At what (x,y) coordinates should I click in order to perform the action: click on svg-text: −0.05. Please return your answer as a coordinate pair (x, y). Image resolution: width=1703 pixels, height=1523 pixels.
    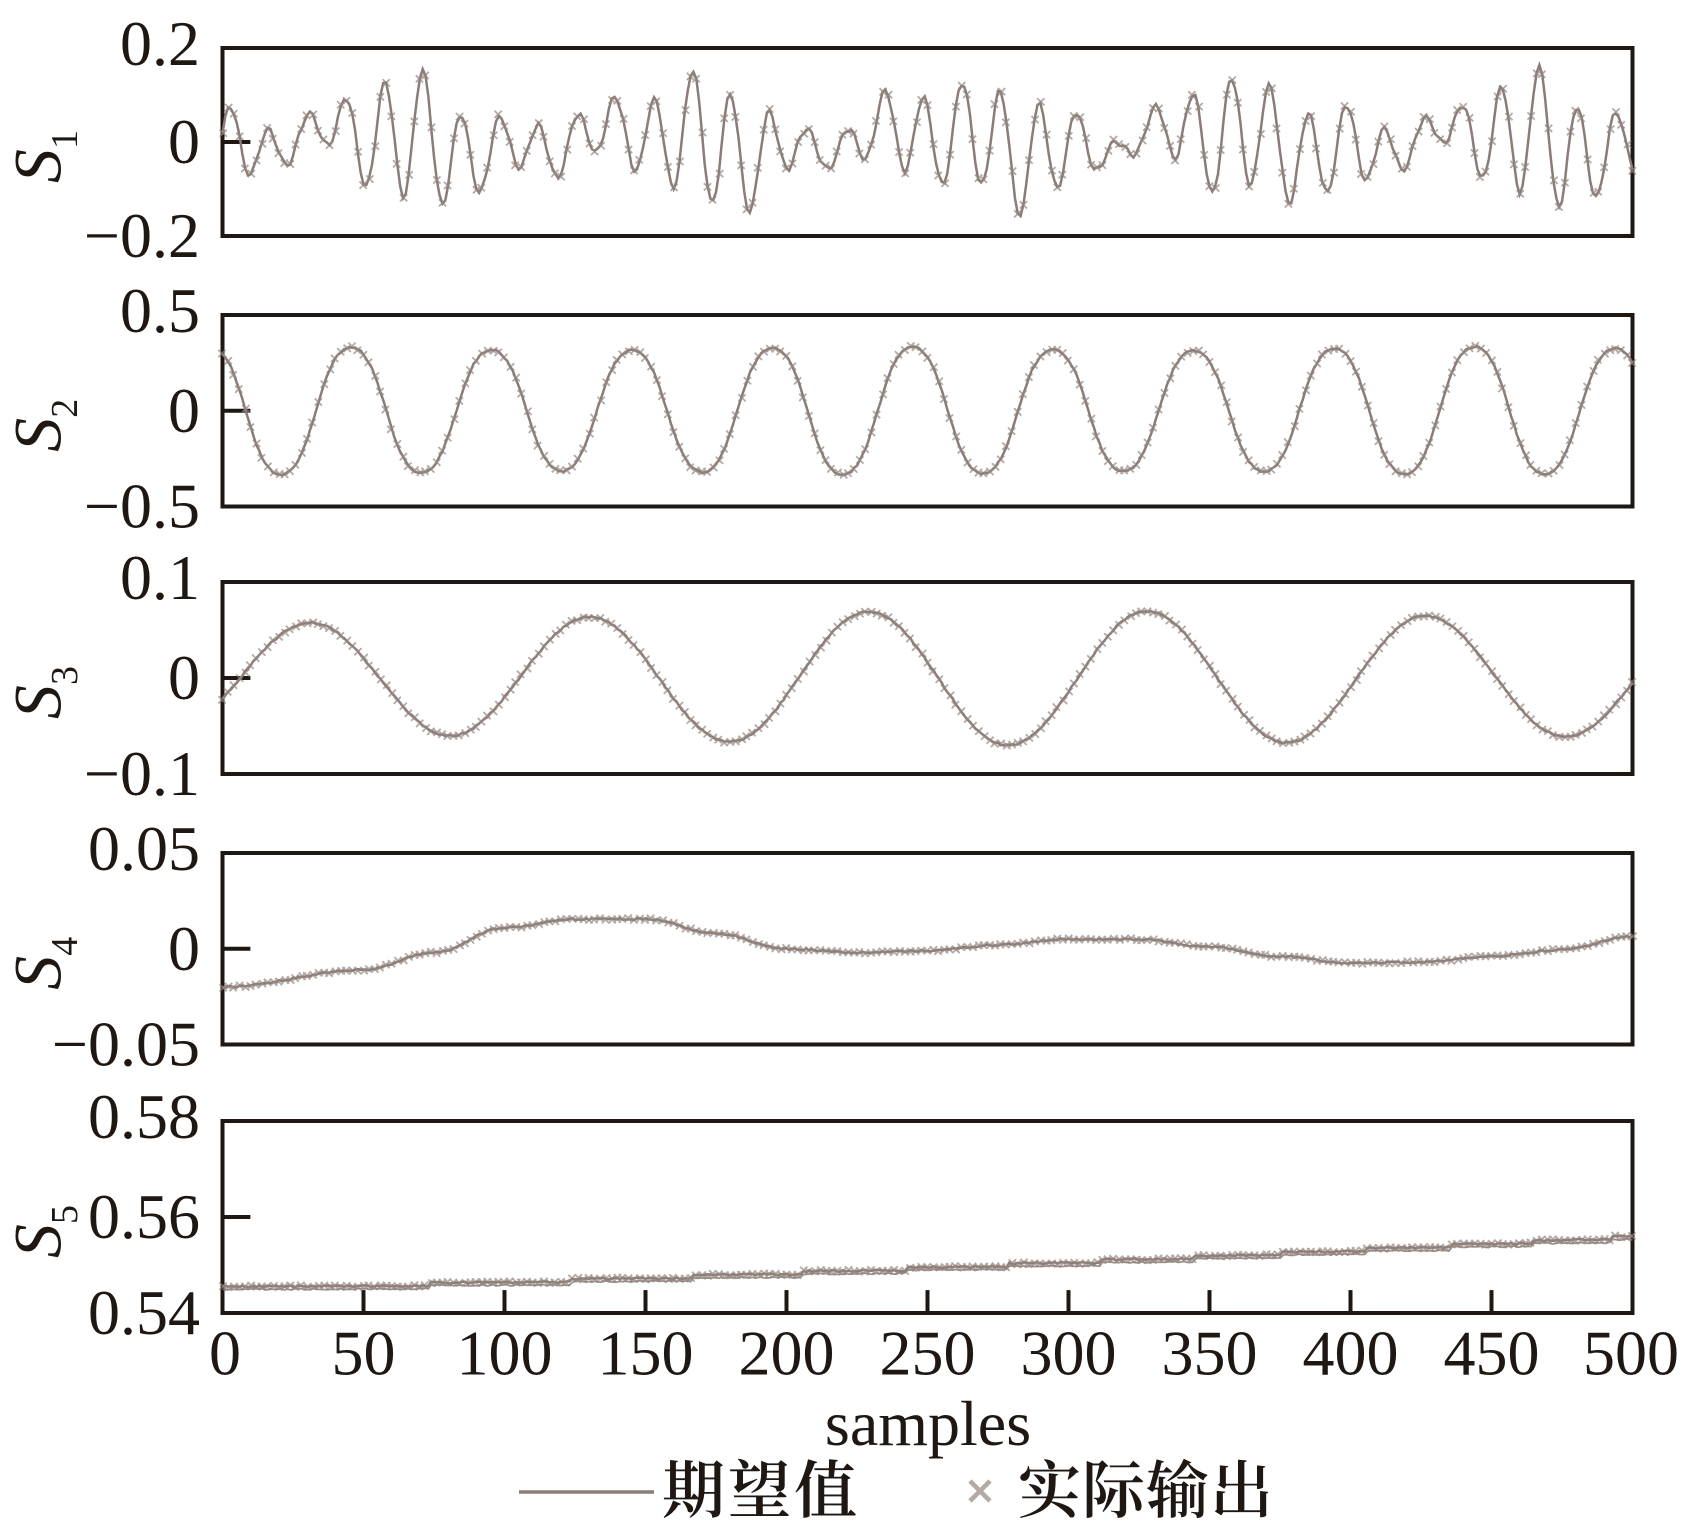
    Looking at the image, I should click on (126, 1044).